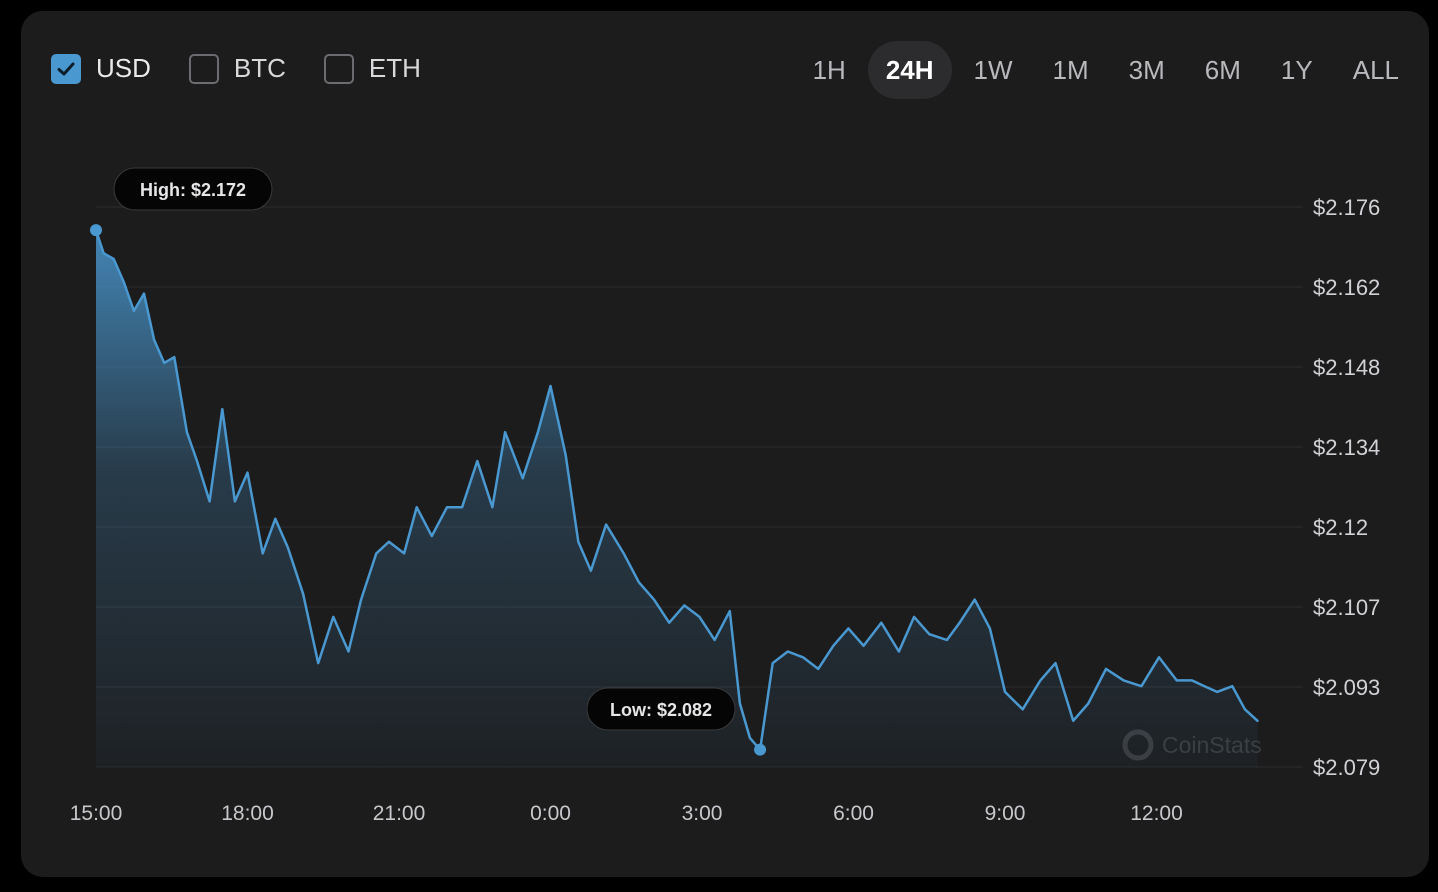  I want to click on range-button-1m: 1M, so click(1070, 69).